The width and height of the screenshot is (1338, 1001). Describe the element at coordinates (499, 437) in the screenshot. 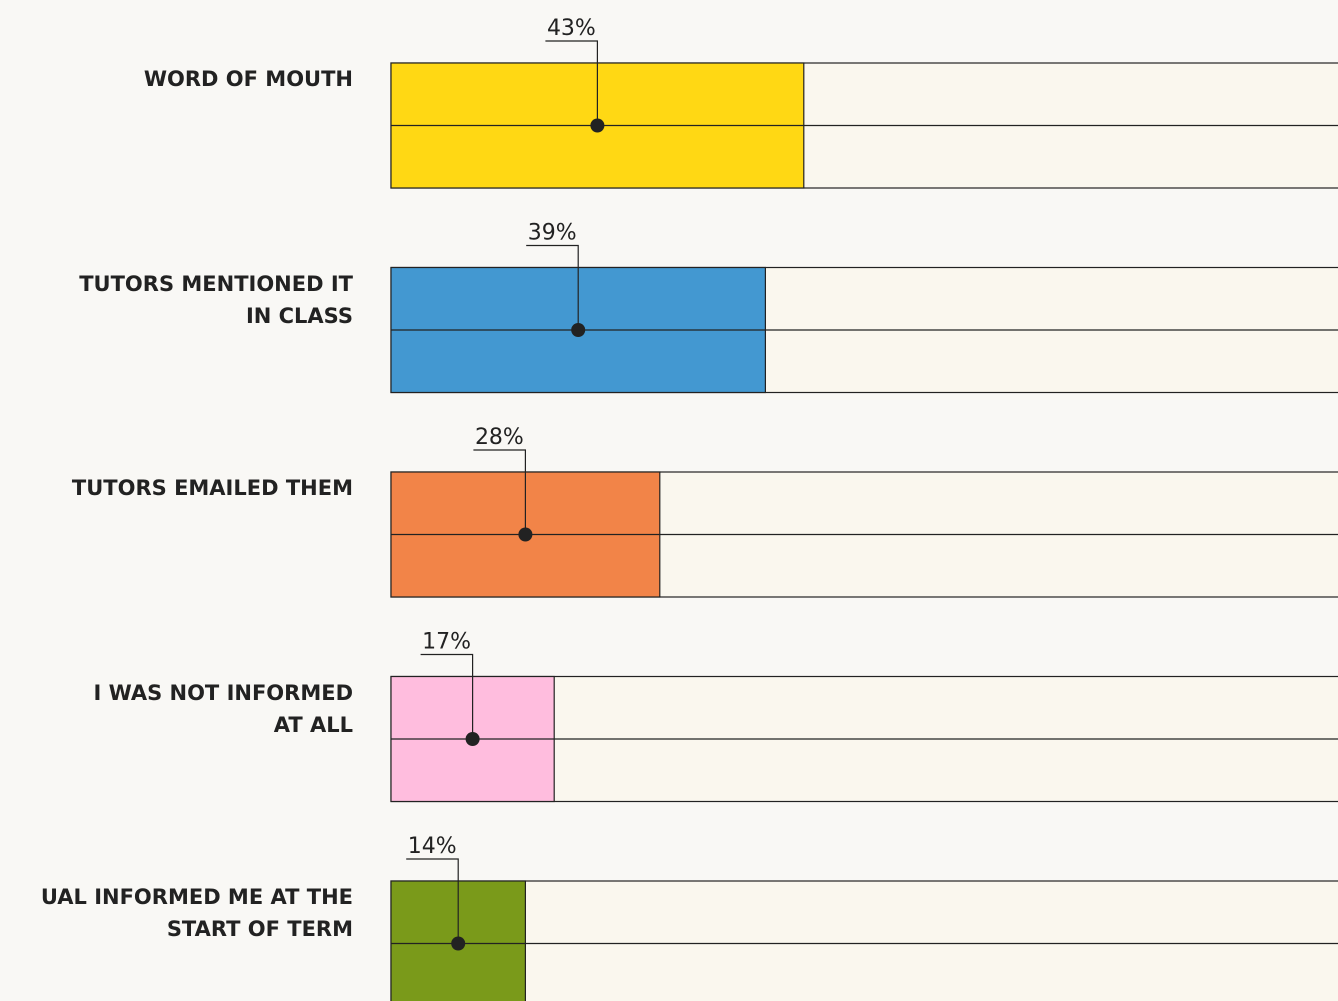

I see `value-label: 28%` at that location.